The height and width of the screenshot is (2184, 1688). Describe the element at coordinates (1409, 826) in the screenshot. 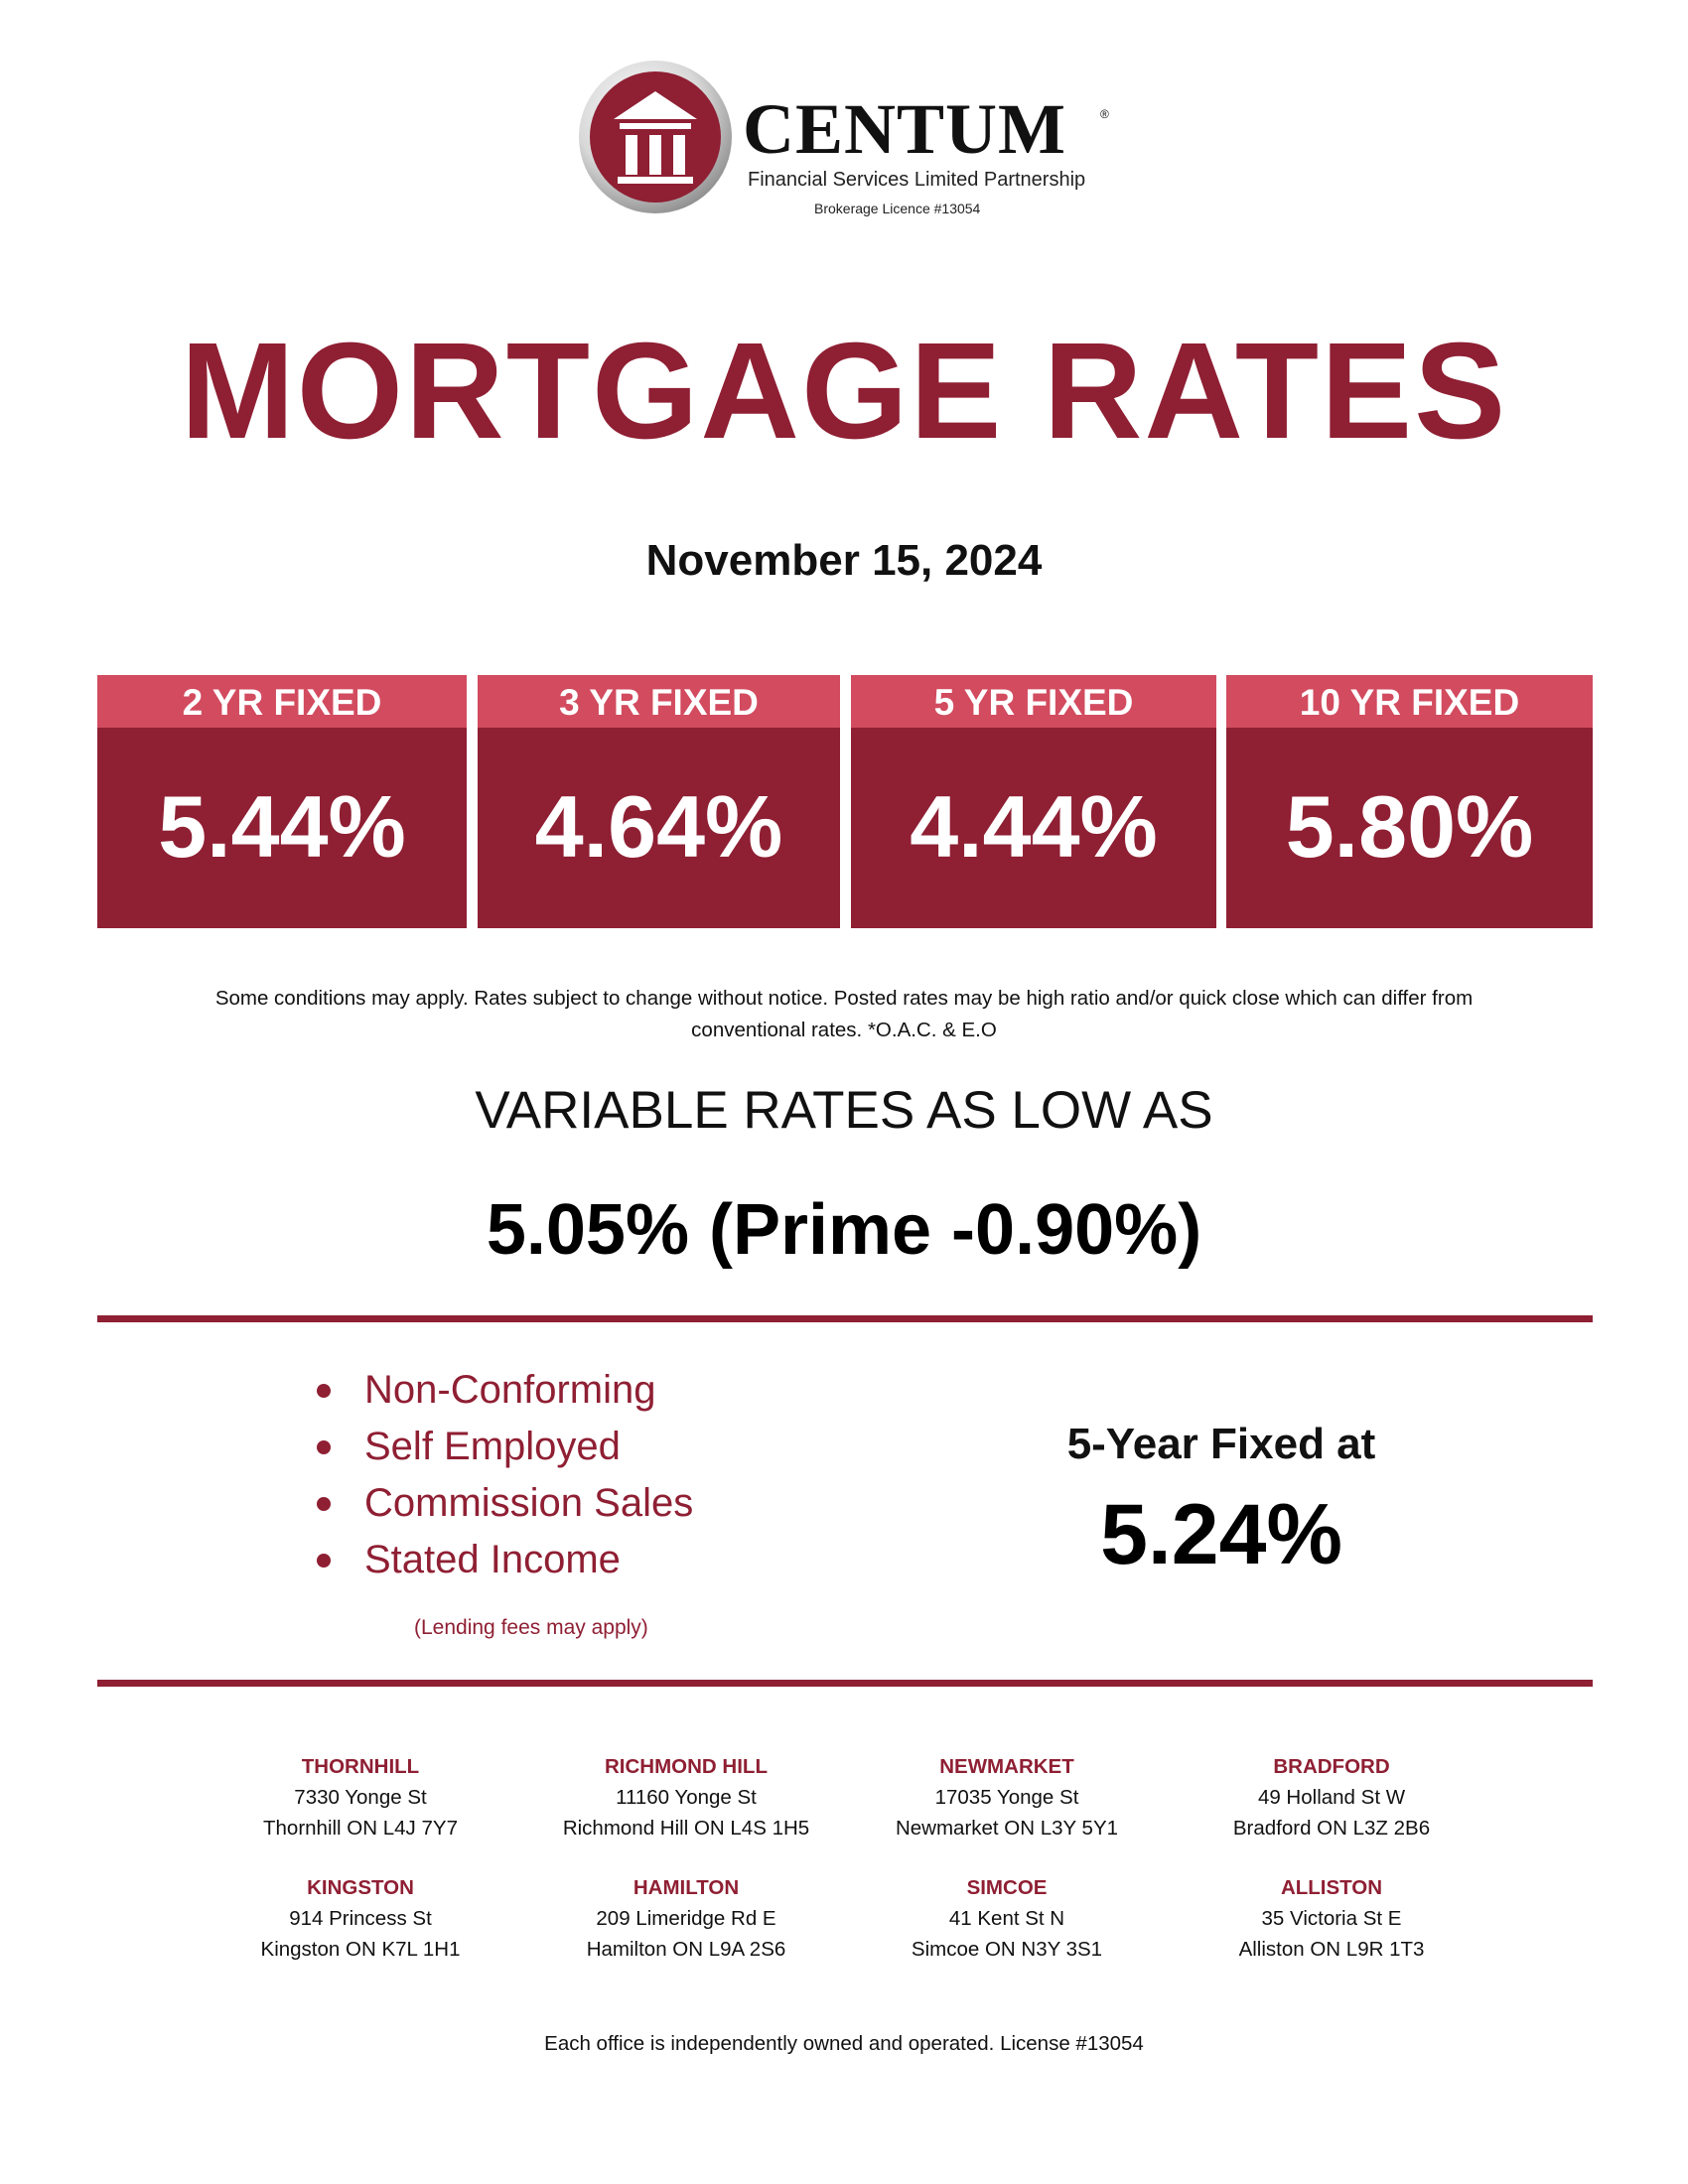

I see `rate-value: 5.80%` at that location.